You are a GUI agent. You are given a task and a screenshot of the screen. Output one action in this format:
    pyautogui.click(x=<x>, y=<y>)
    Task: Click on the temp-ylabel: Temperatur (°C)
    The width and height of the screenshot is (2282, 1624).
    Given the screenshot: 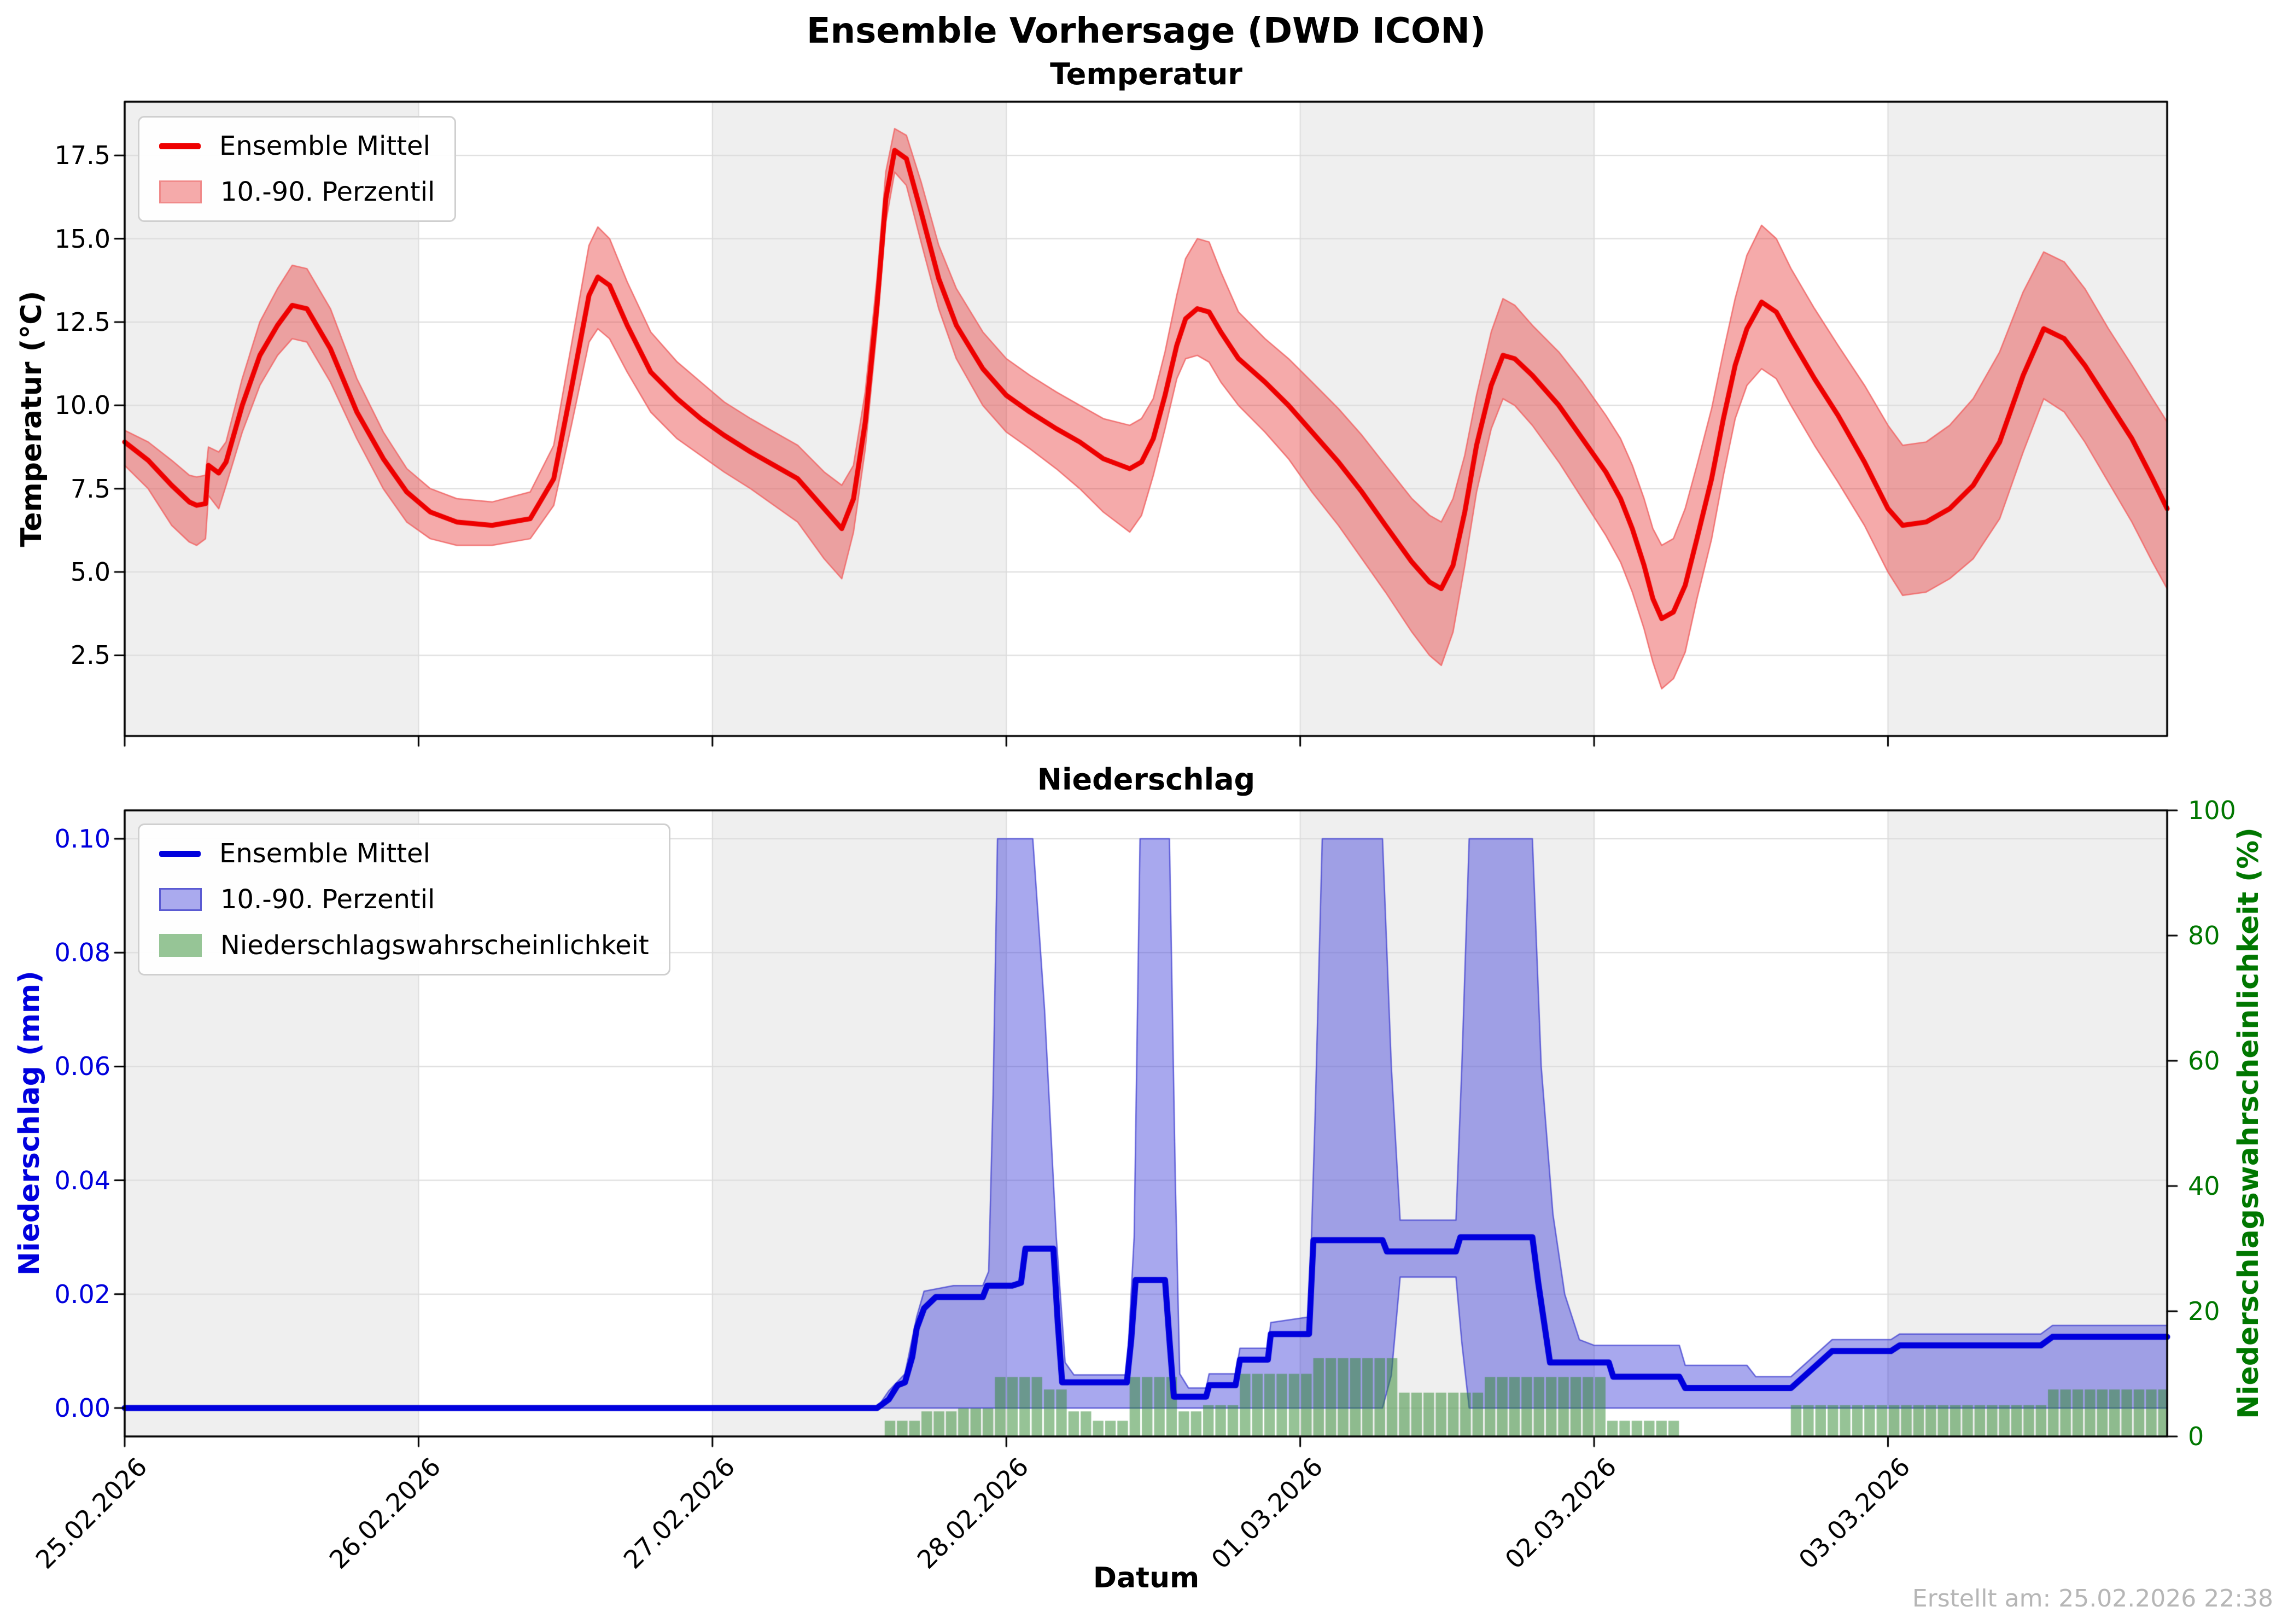 What is the action you would take?
    pyautogui.click(x=32, y=418)
    